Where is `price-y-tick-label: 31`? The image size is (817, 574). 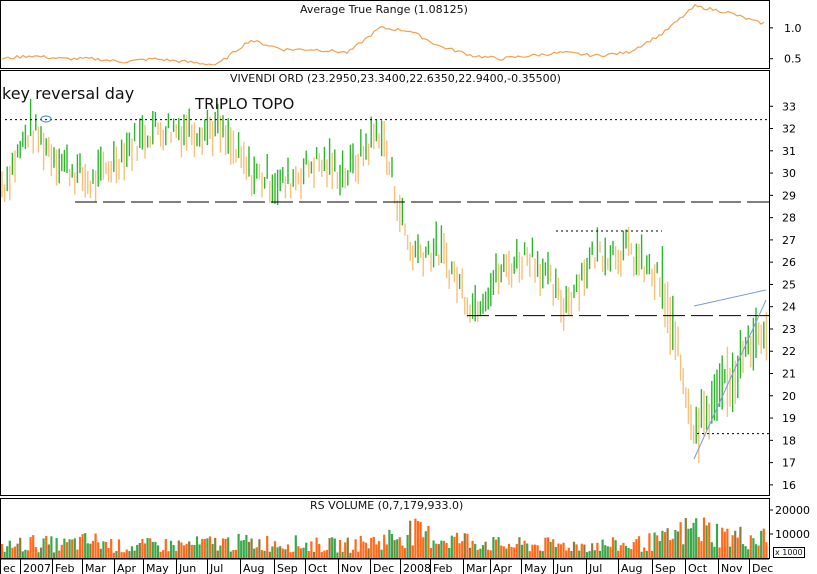 price-y-tick-label: 31 is located at coordinates (789, 151).